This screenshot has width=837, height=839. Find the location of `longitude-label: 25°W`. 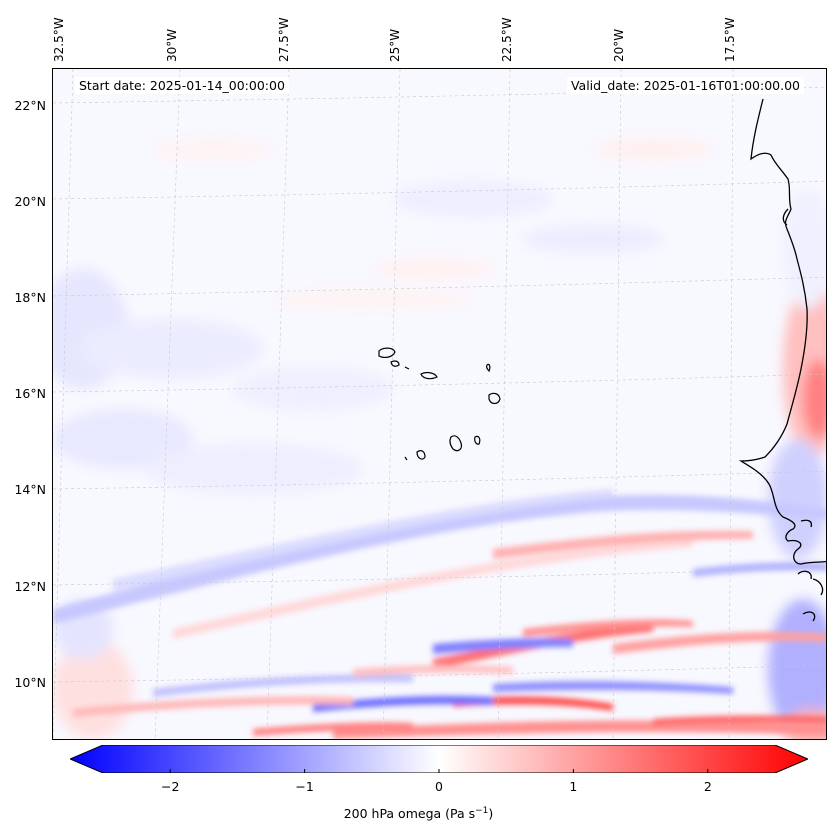

longitude-label: 25°W is located at coordinates (395, 45).